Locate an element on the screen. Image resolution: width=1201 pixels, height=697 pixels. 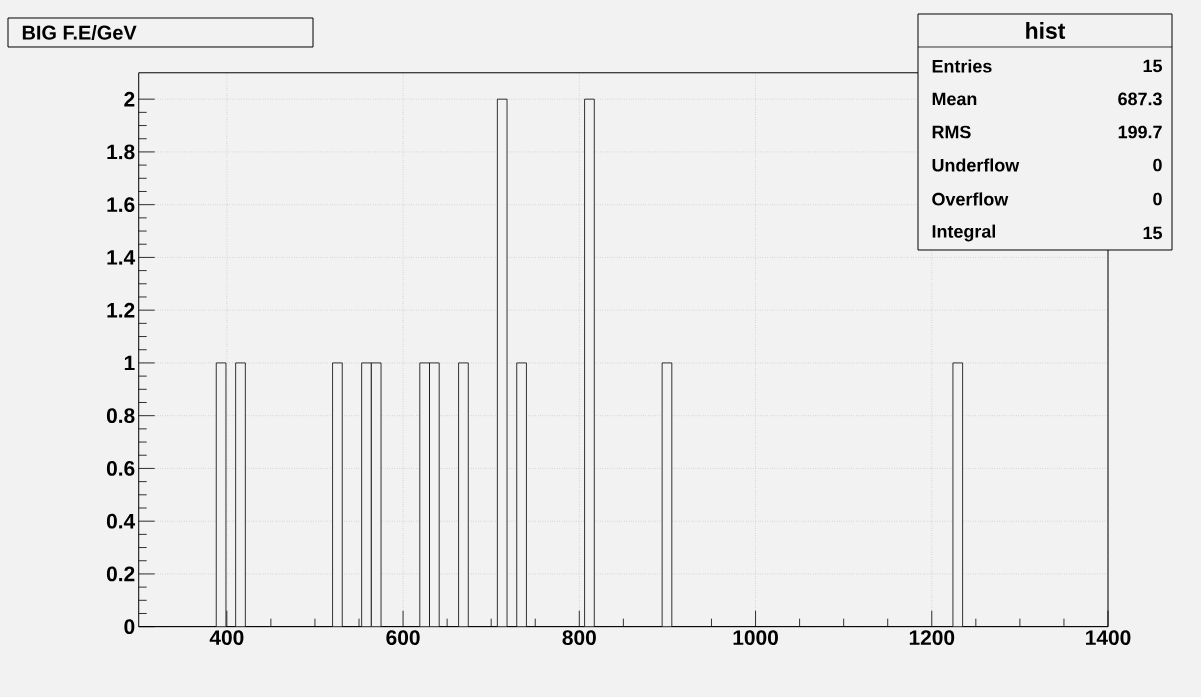
y-tick-label: 1.4 is located at coordinates (121, 257).